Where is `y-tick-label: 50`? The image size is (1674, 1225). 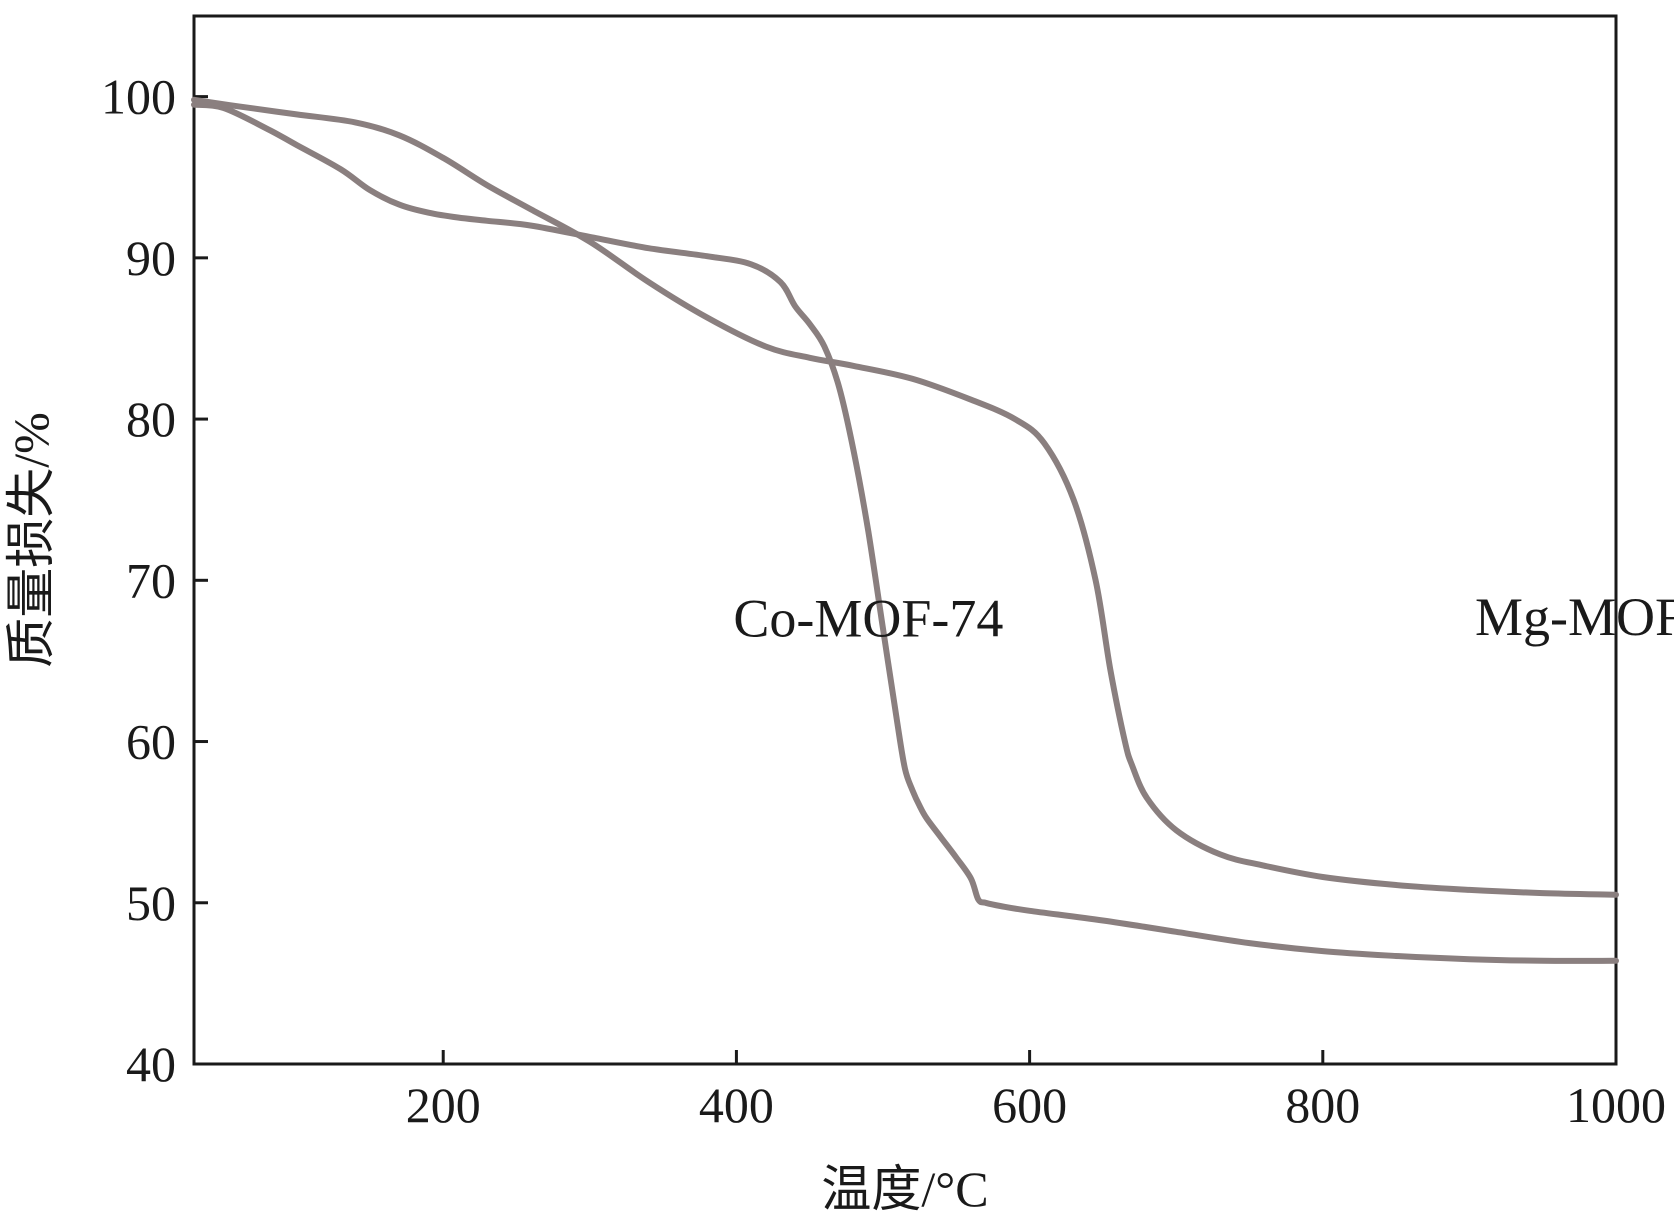
y-tick-label: 50 is located at coordinates (151, 903).